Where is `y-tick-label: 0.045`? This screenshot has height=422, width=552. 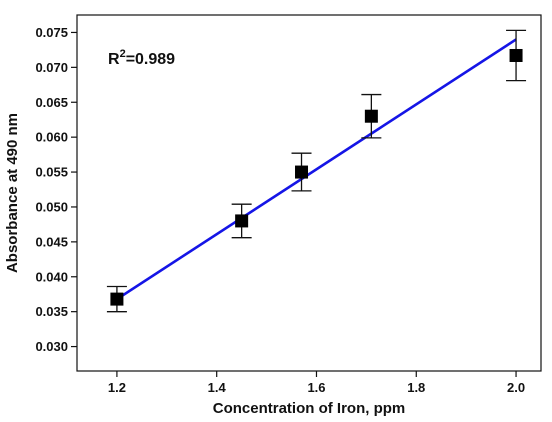 y-tick-label: 0.045 is located at coordinates (51, 241).